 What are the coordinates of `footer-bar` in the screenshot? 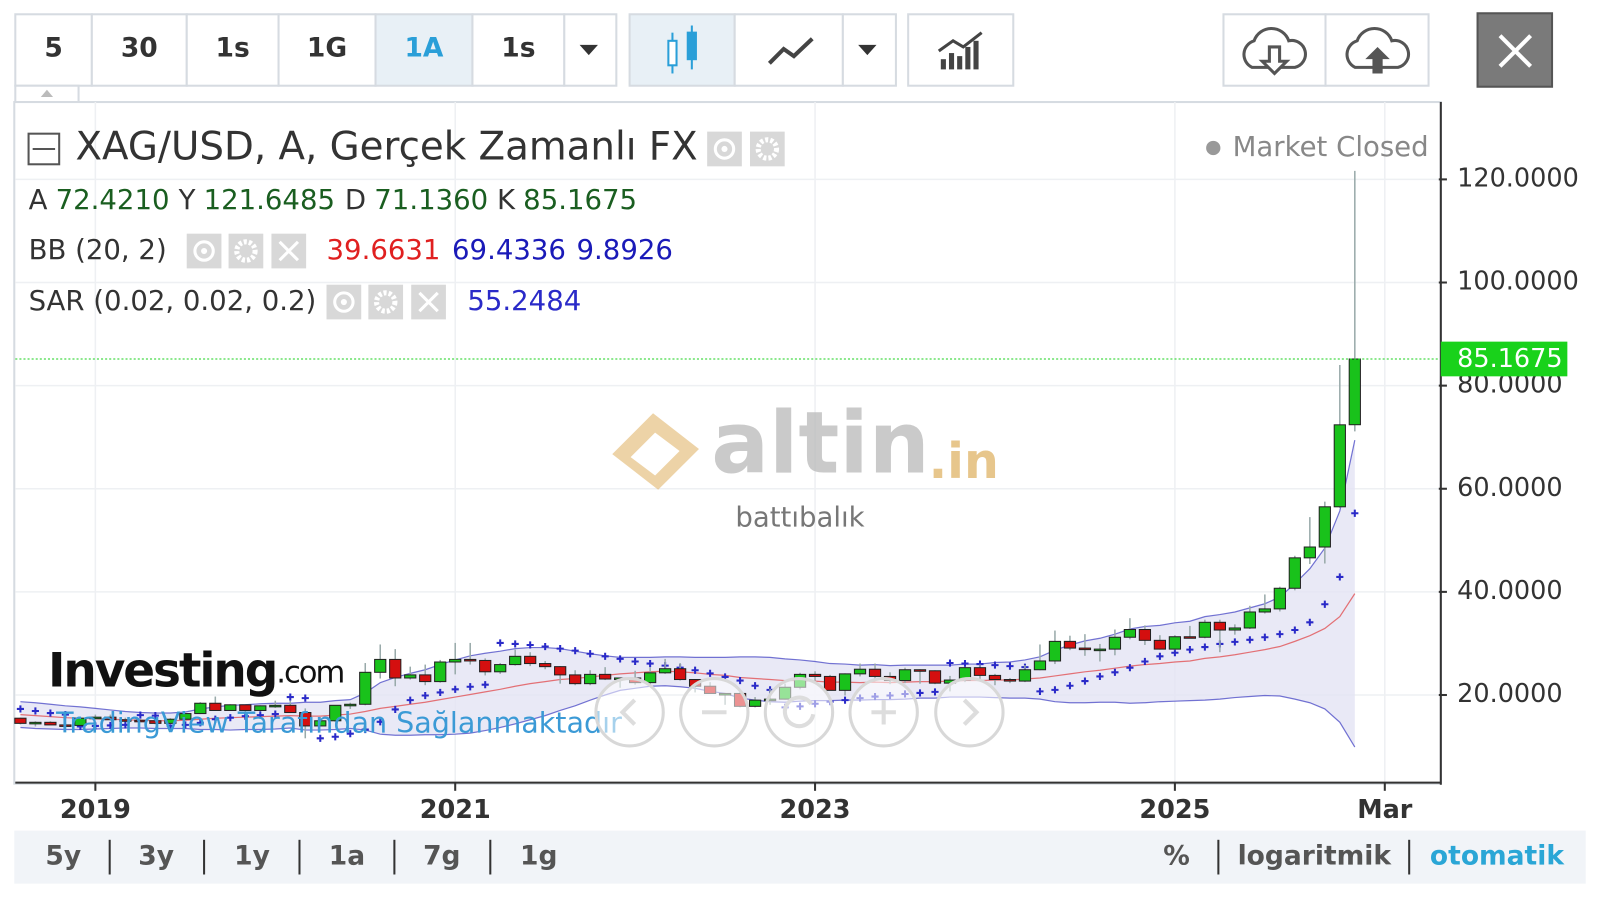 It's located at (800, 857).